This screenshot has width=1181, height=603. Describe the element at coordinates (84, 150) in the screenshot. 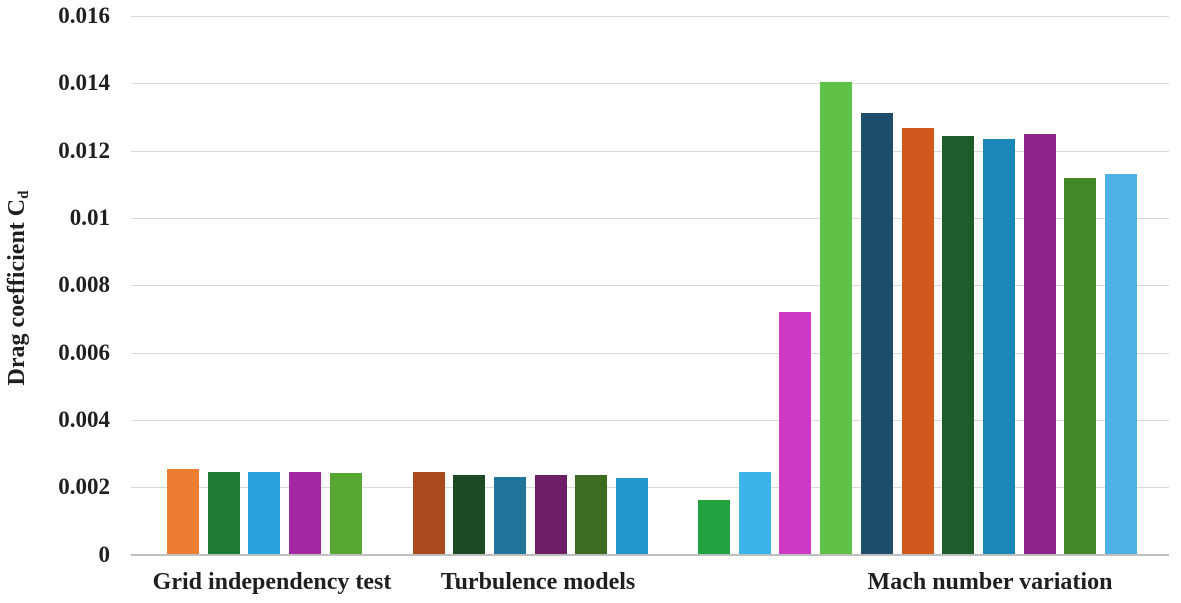

I see `y-tick-label: 0.012` at that location.